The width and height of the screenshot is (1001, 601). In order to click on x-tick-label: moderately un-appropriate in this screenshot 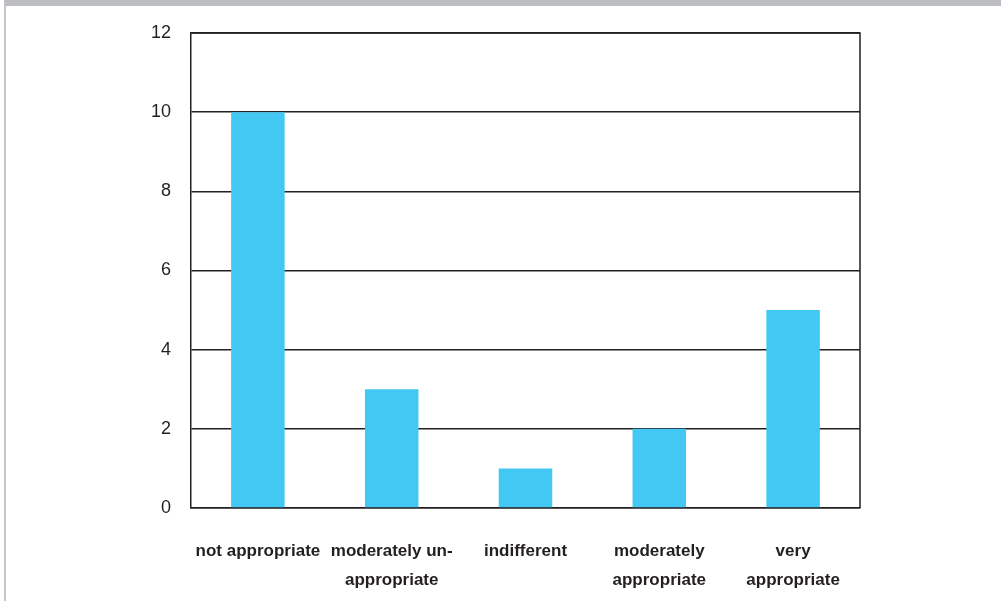, I will do `click(391, 565)`.